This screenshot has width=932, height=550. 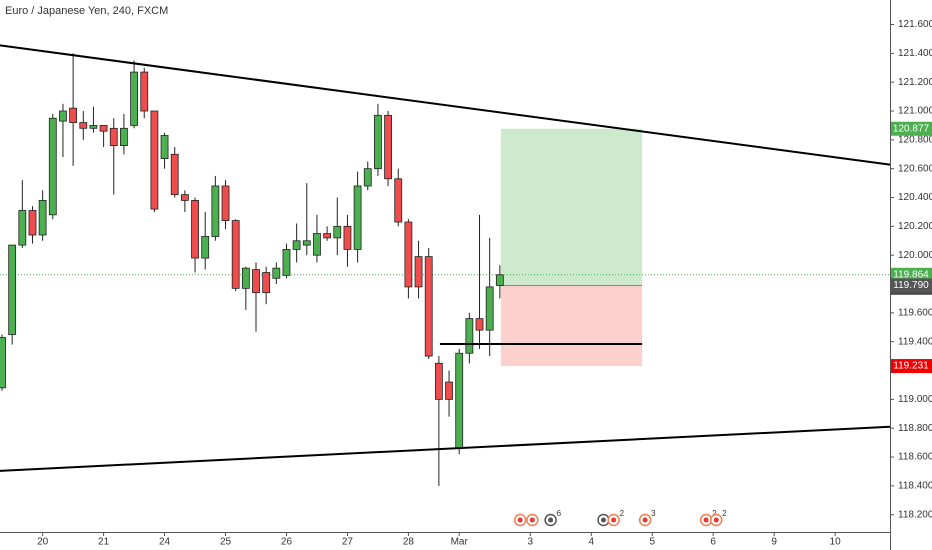 I want to click on x-tick-label: 4, so click(x=591, y=542).